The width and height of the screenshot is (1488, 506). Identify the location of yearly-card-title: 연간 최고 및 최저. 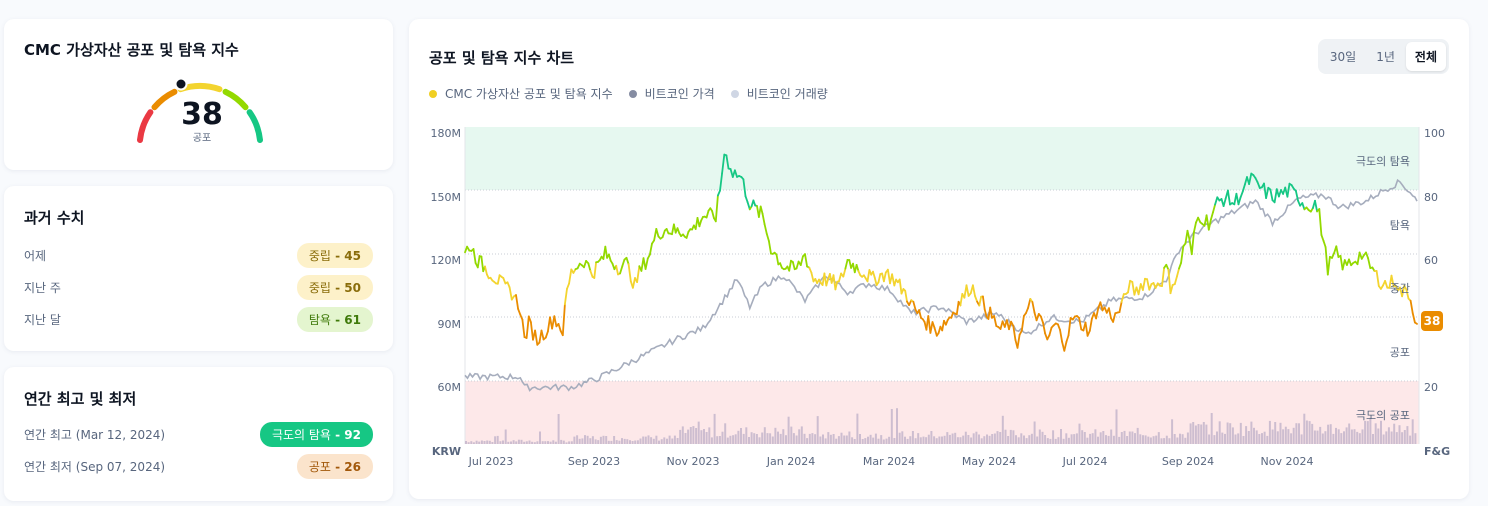
(80, 399).